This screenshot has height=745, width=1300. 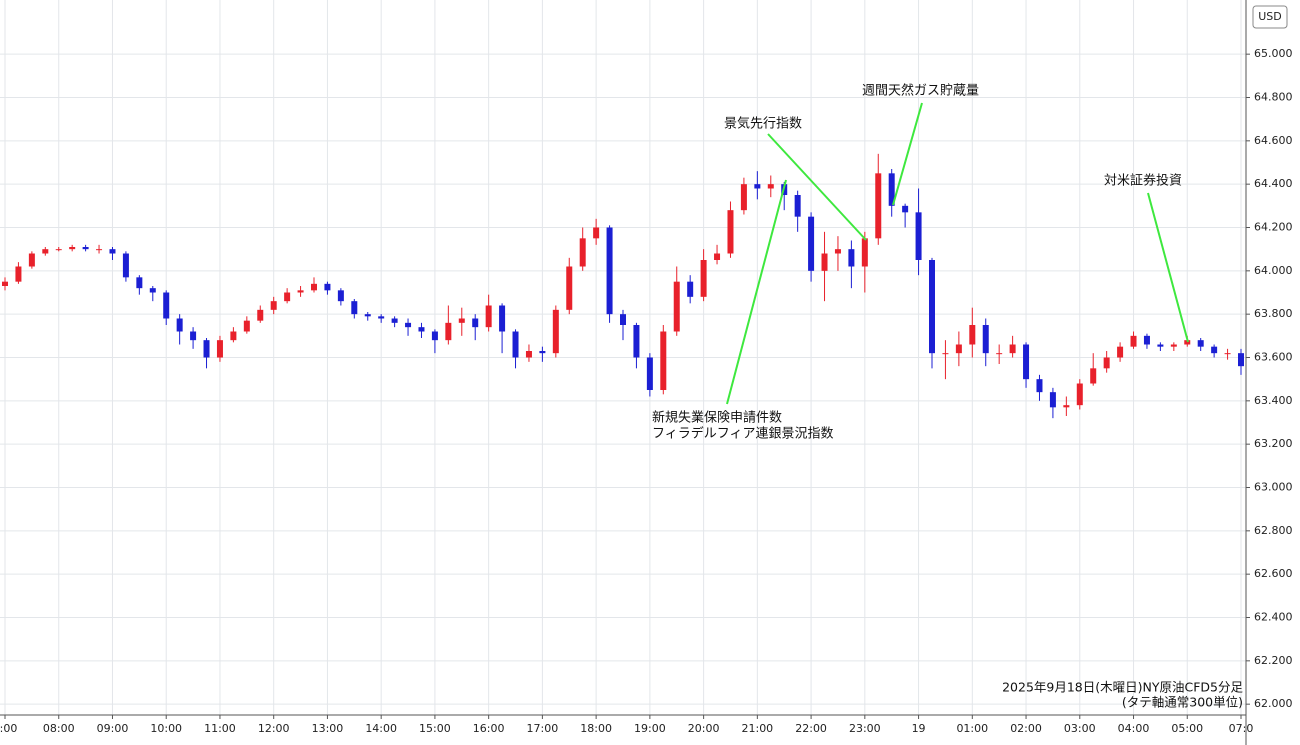 I want to click on y-tick-label: 64.800, so click(x=1273, y=97).